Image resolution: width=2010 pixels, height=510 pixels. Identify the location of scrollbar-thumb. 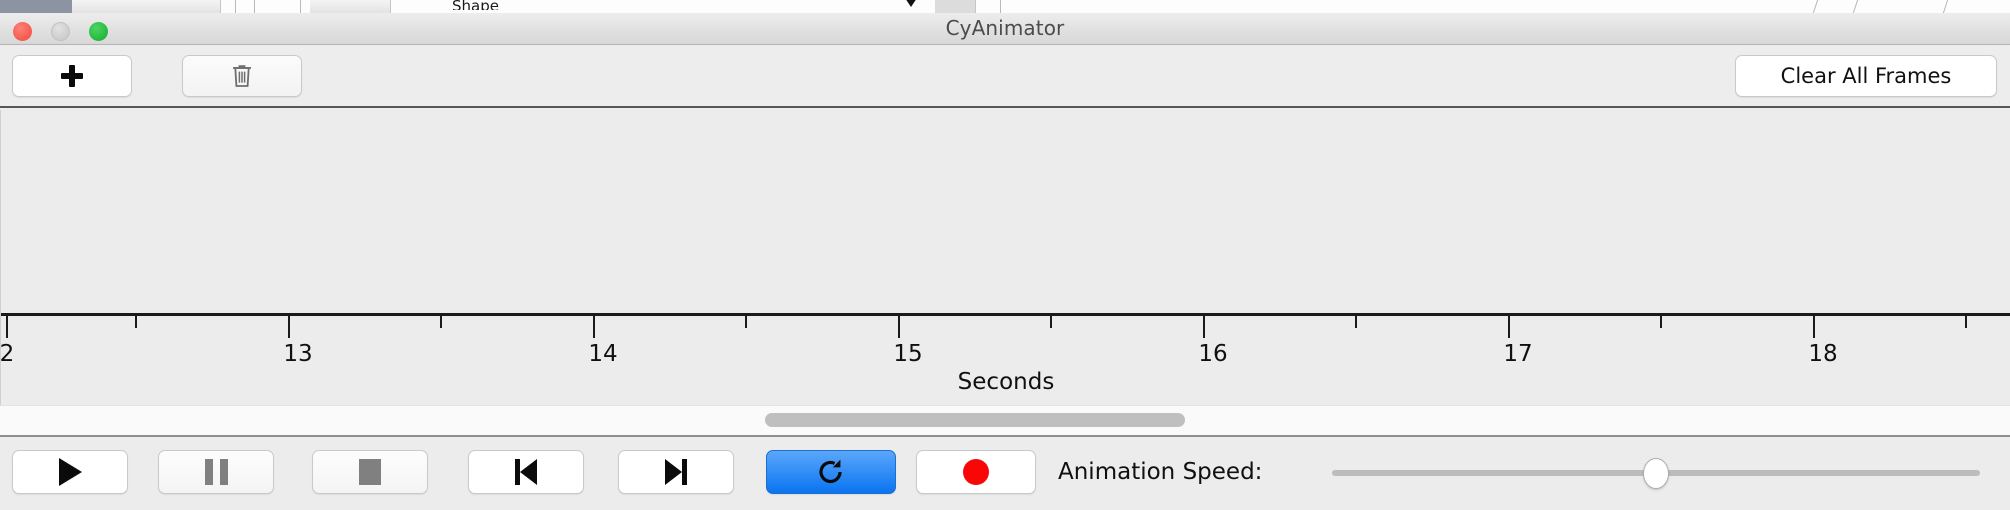
(975, 420).